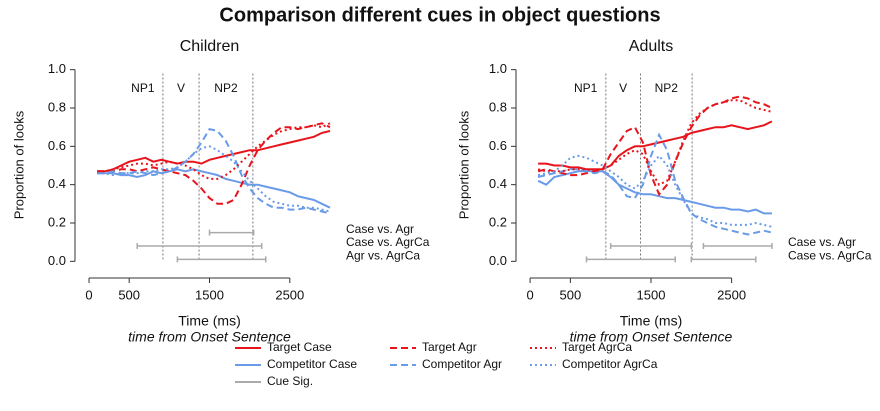 The width and height of the screenshot is (880, 411). What do you see at coordinates (312, 364) in the screenshot?
I see `legend-label: Competitor Case` at bounding box center [312, 364].